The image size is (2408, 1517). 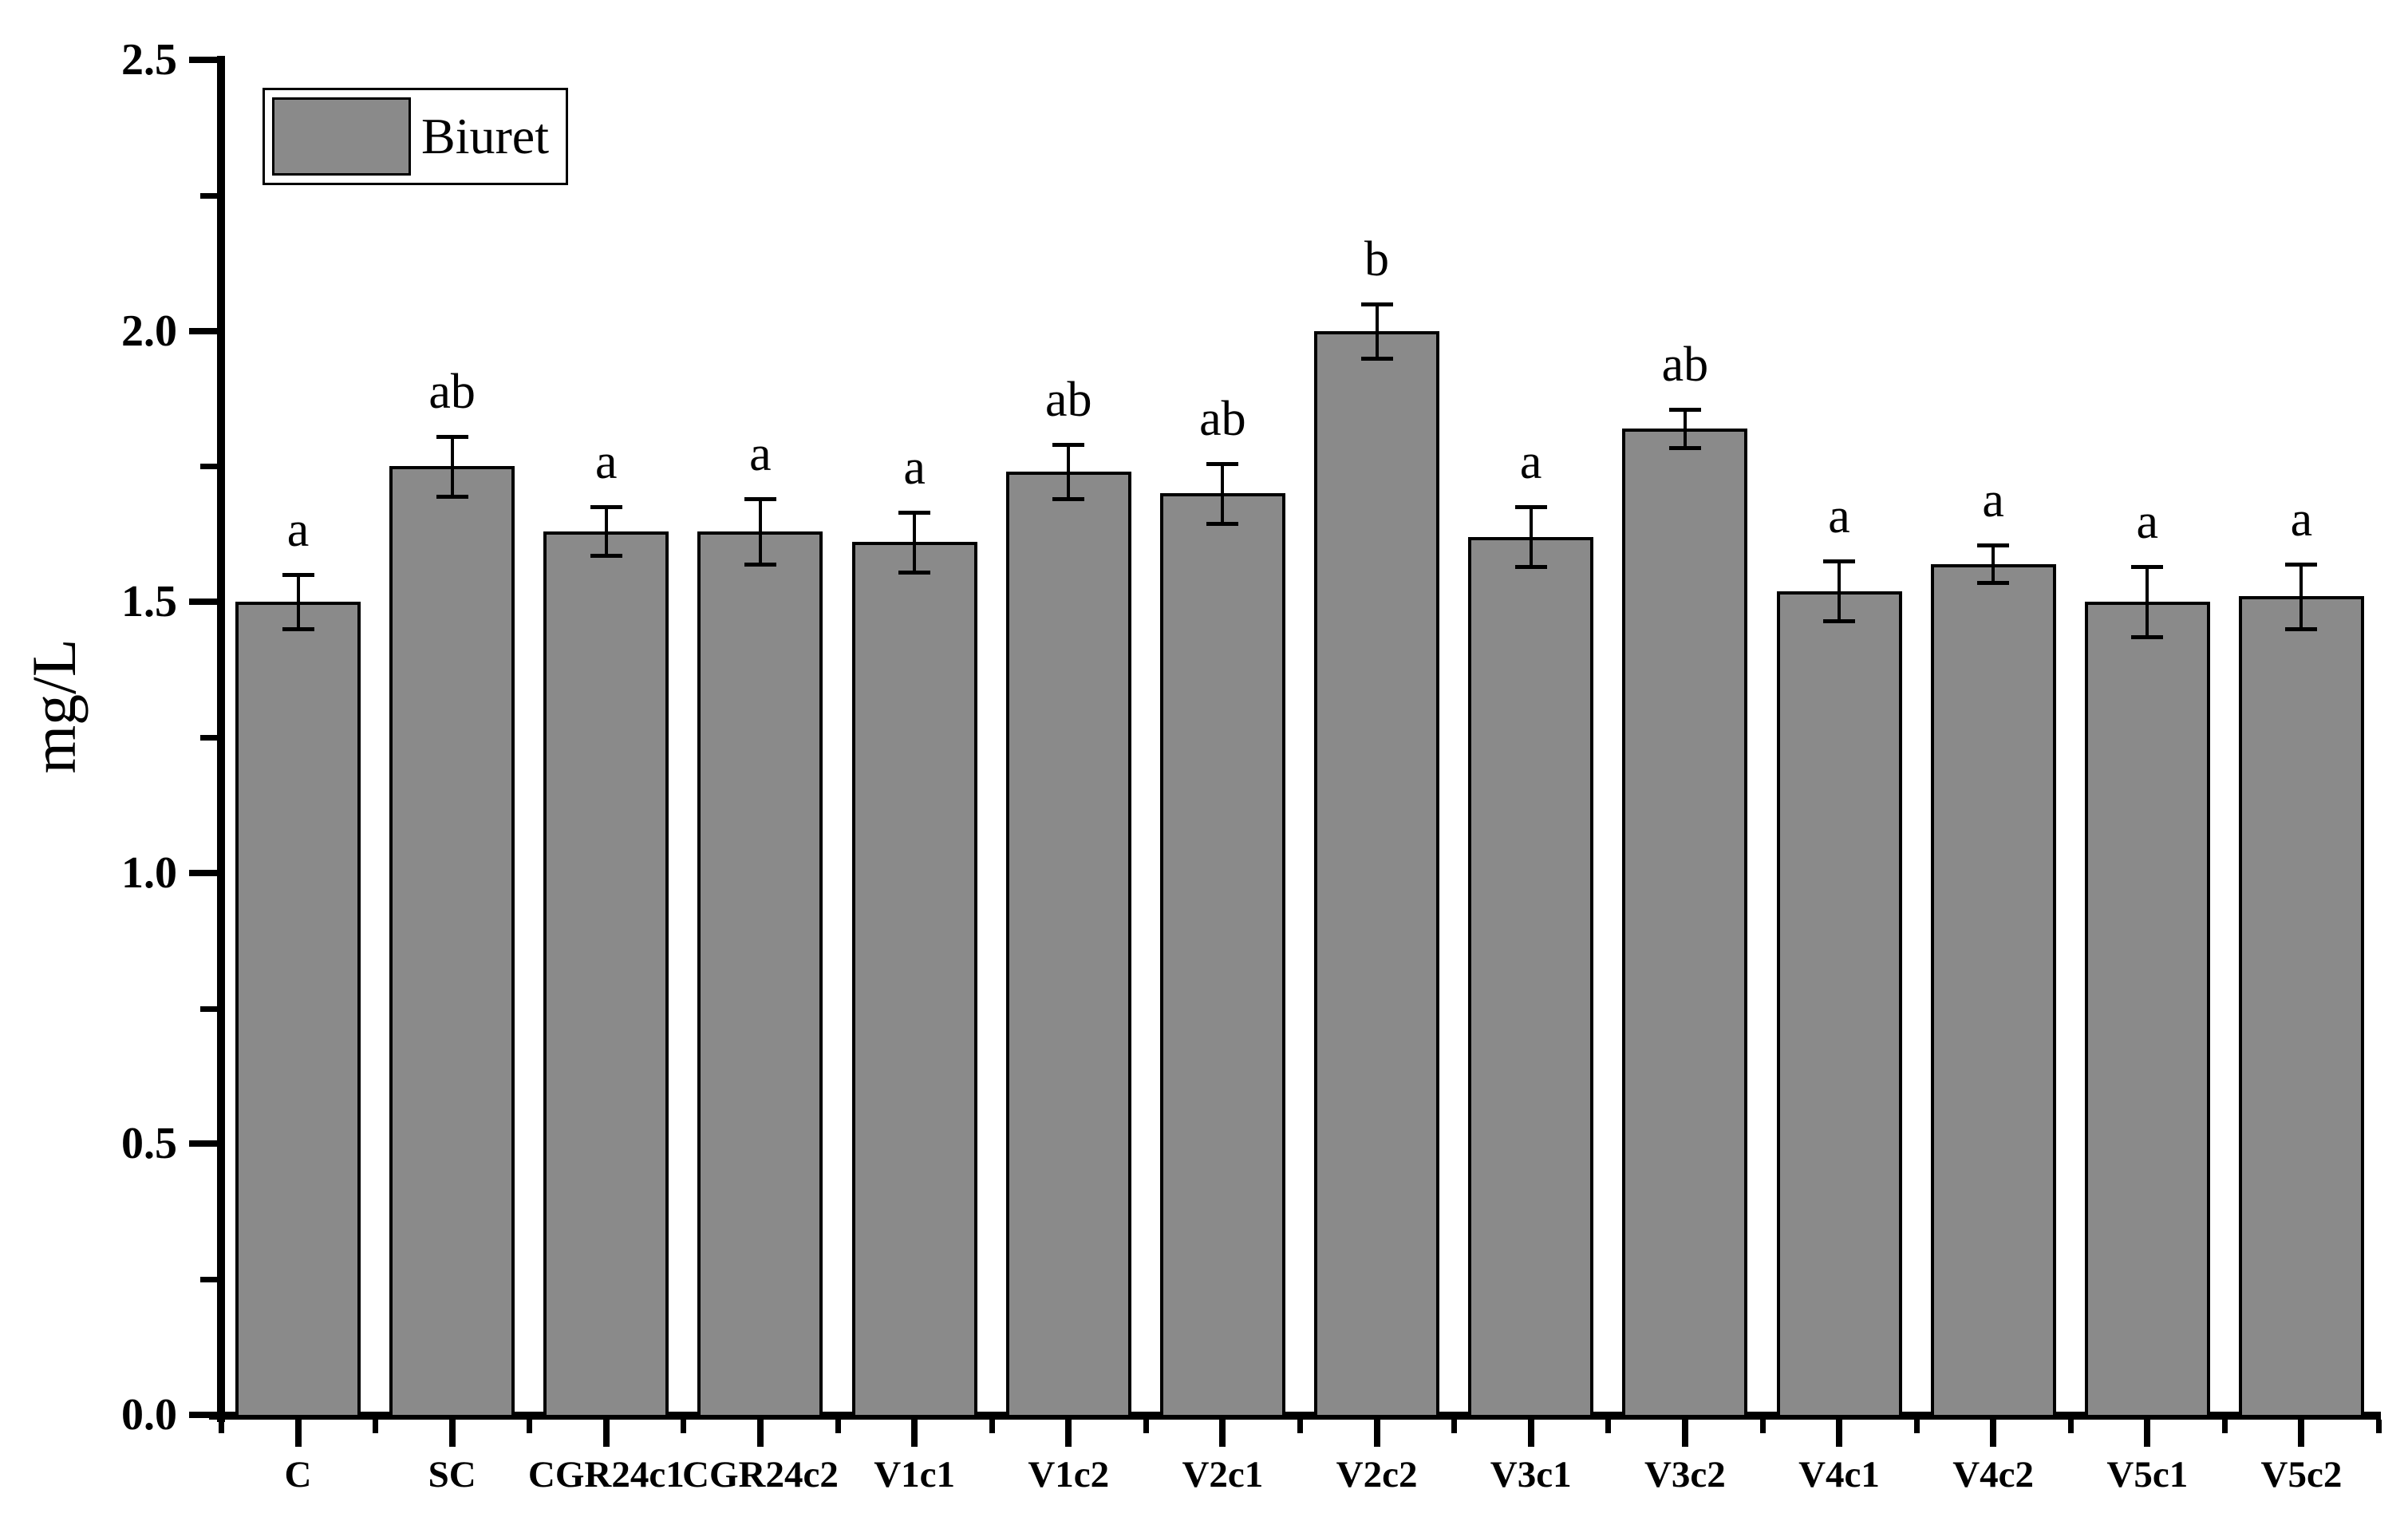 What do you see at coordinates (415, 136) in the screenshot?
I see `legend: Biuret` at bounding box center [415, 136].